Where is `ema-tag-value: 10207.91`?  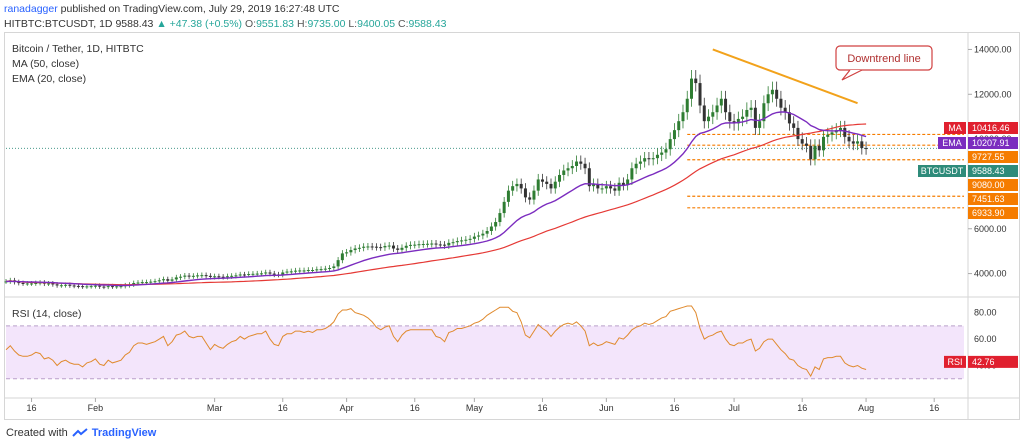 ema-tag-value: 10207.91 is located at coordinates (991, 143).